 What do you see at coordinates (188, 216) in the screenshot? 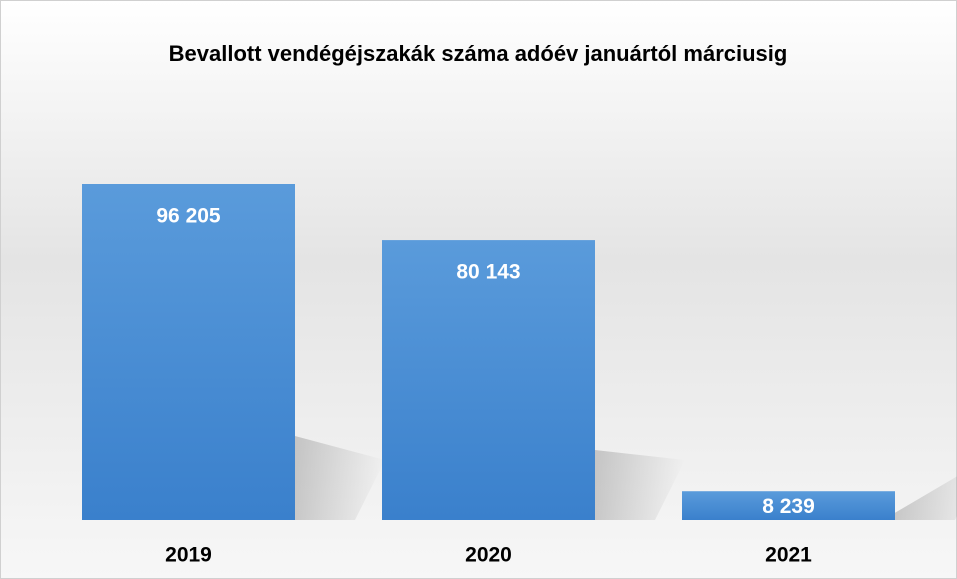
I see `data-label: 96 205` at bounding box center [188, 216].